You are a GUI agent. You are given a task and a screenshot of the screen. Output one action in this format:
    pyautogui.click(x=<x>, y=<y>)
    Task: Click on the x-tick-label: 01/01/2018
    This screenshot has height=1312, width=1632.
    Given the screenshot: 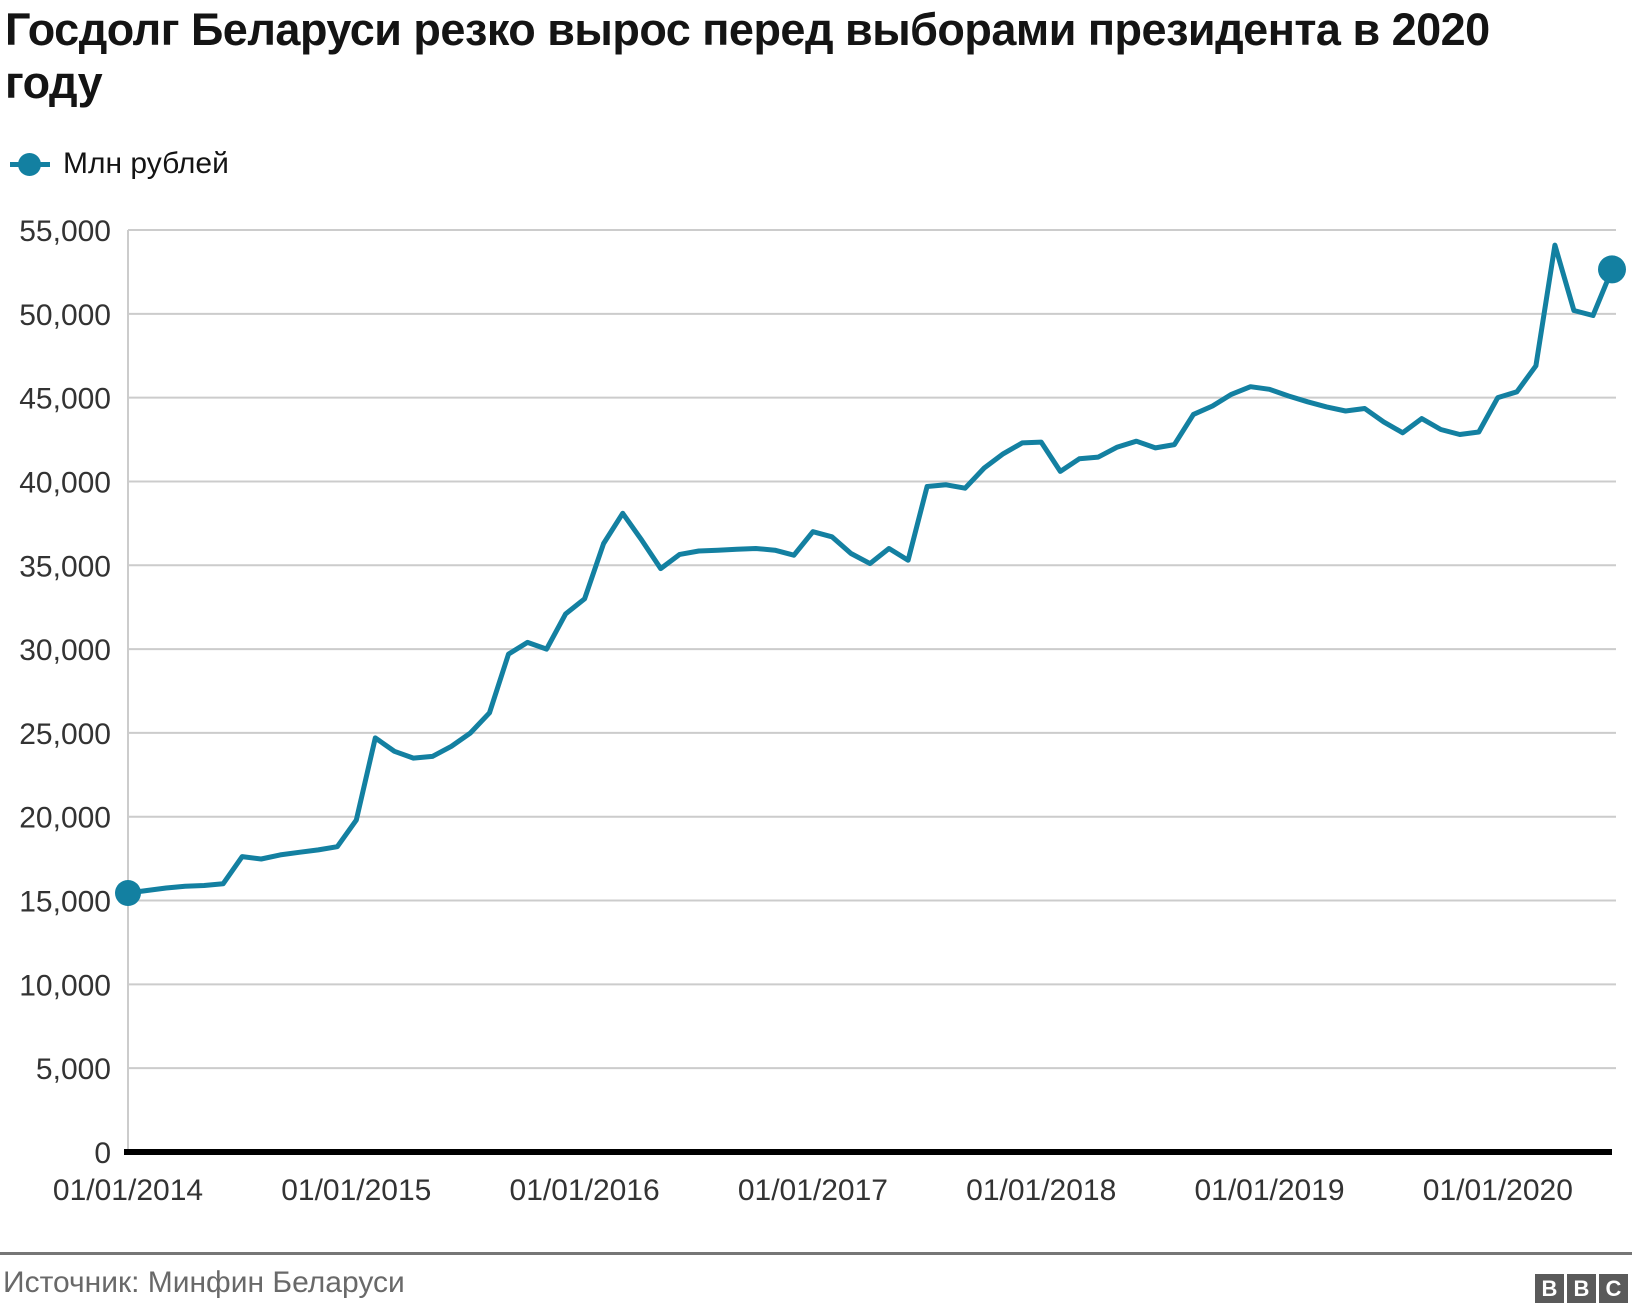 What is the action you would take?
    pyautogui.click(x=1041, y=1190)
    